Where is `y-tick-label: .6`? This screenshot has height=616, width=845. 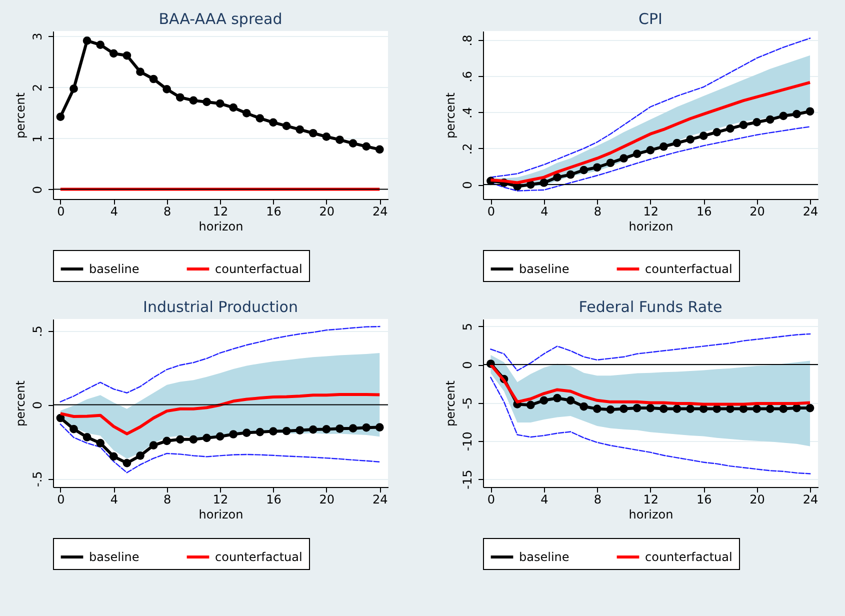
y-tick-label: .6 is located at coordinates (467, 76).